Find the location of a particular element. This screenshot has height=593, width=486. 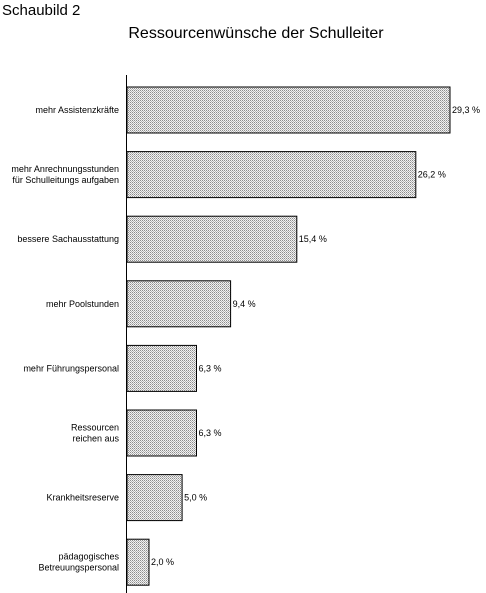

value-label-7: 5,0 % is located at coordinates (195, 498).